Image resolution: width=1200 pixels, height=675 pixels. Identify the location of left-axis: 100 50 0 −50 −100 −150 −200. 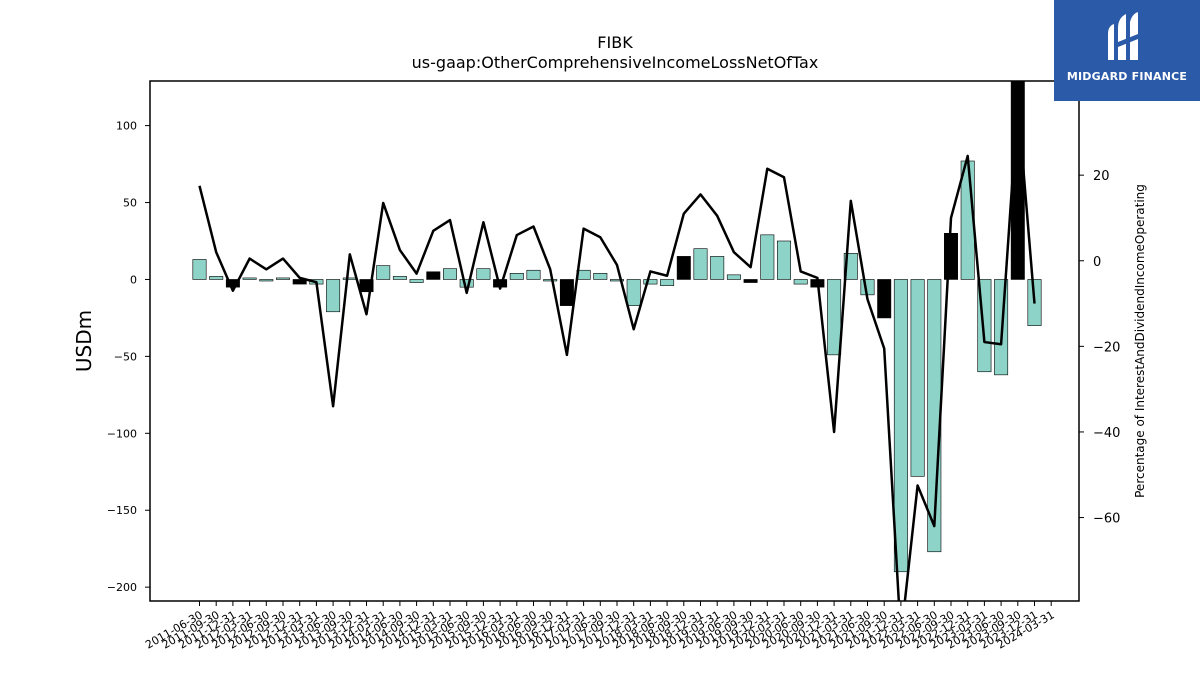
(128, 357).